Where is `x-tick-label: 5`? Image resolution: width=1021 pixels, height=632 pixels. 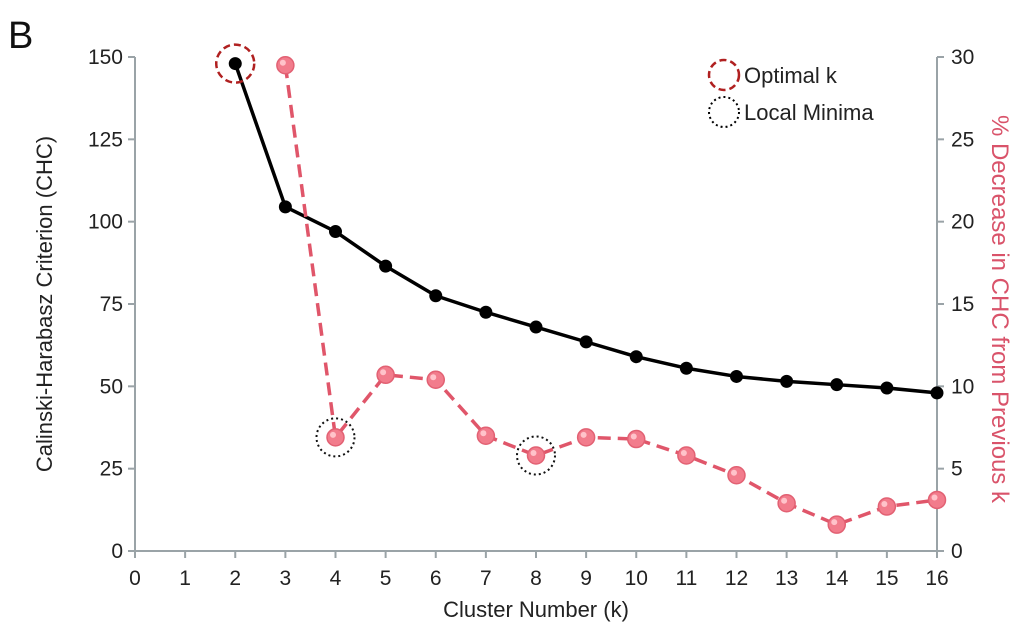 x-tick-label: 5 is located at coordinates (386, 578).